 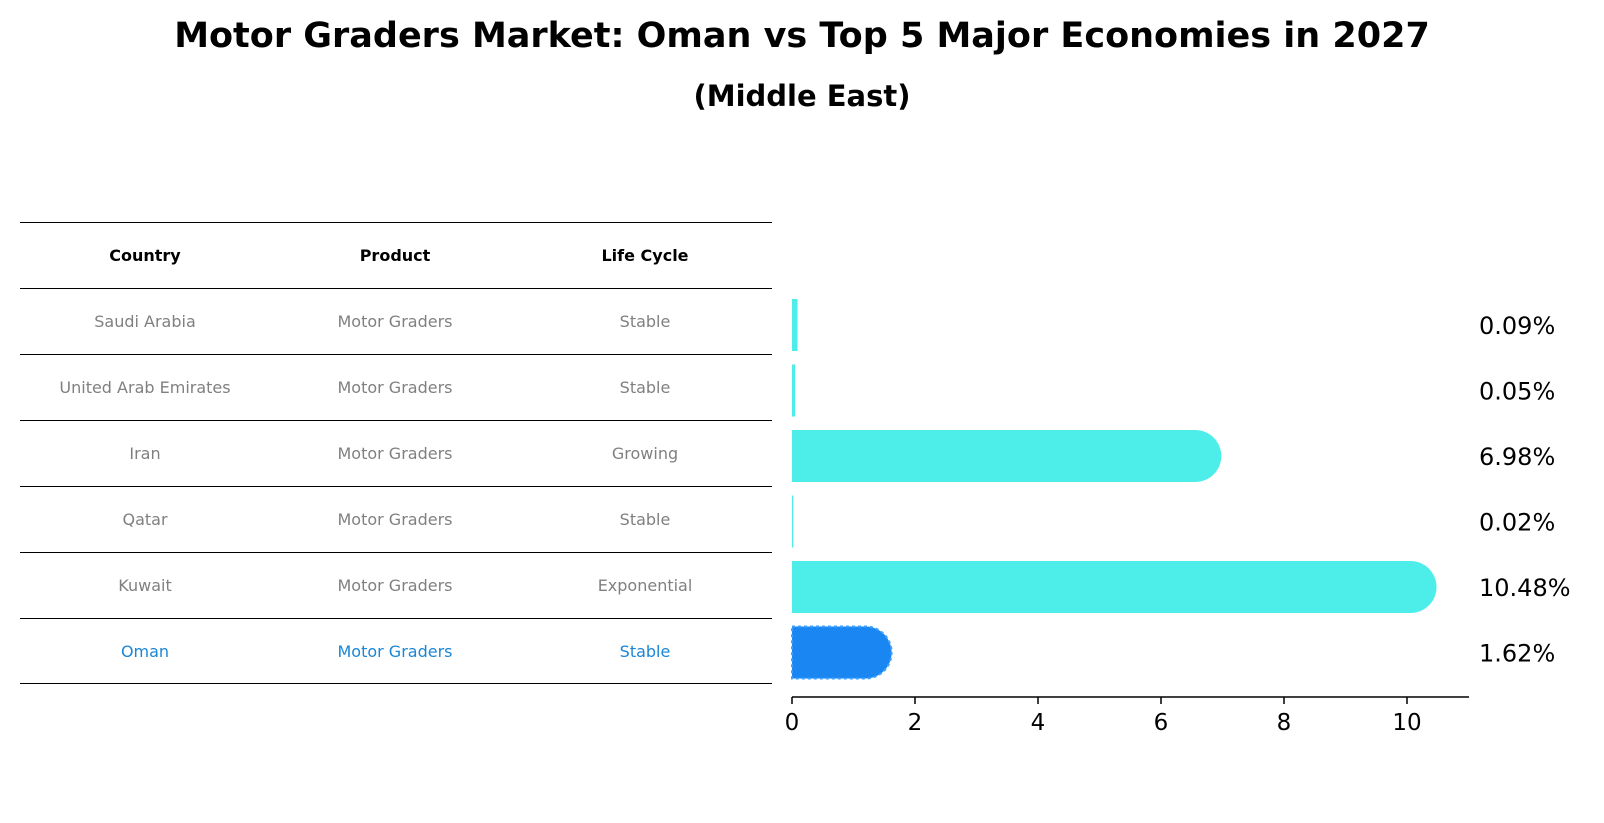 I want to click on table-row: Qatar Motor Graders Stable, so click(x=396, y=519).